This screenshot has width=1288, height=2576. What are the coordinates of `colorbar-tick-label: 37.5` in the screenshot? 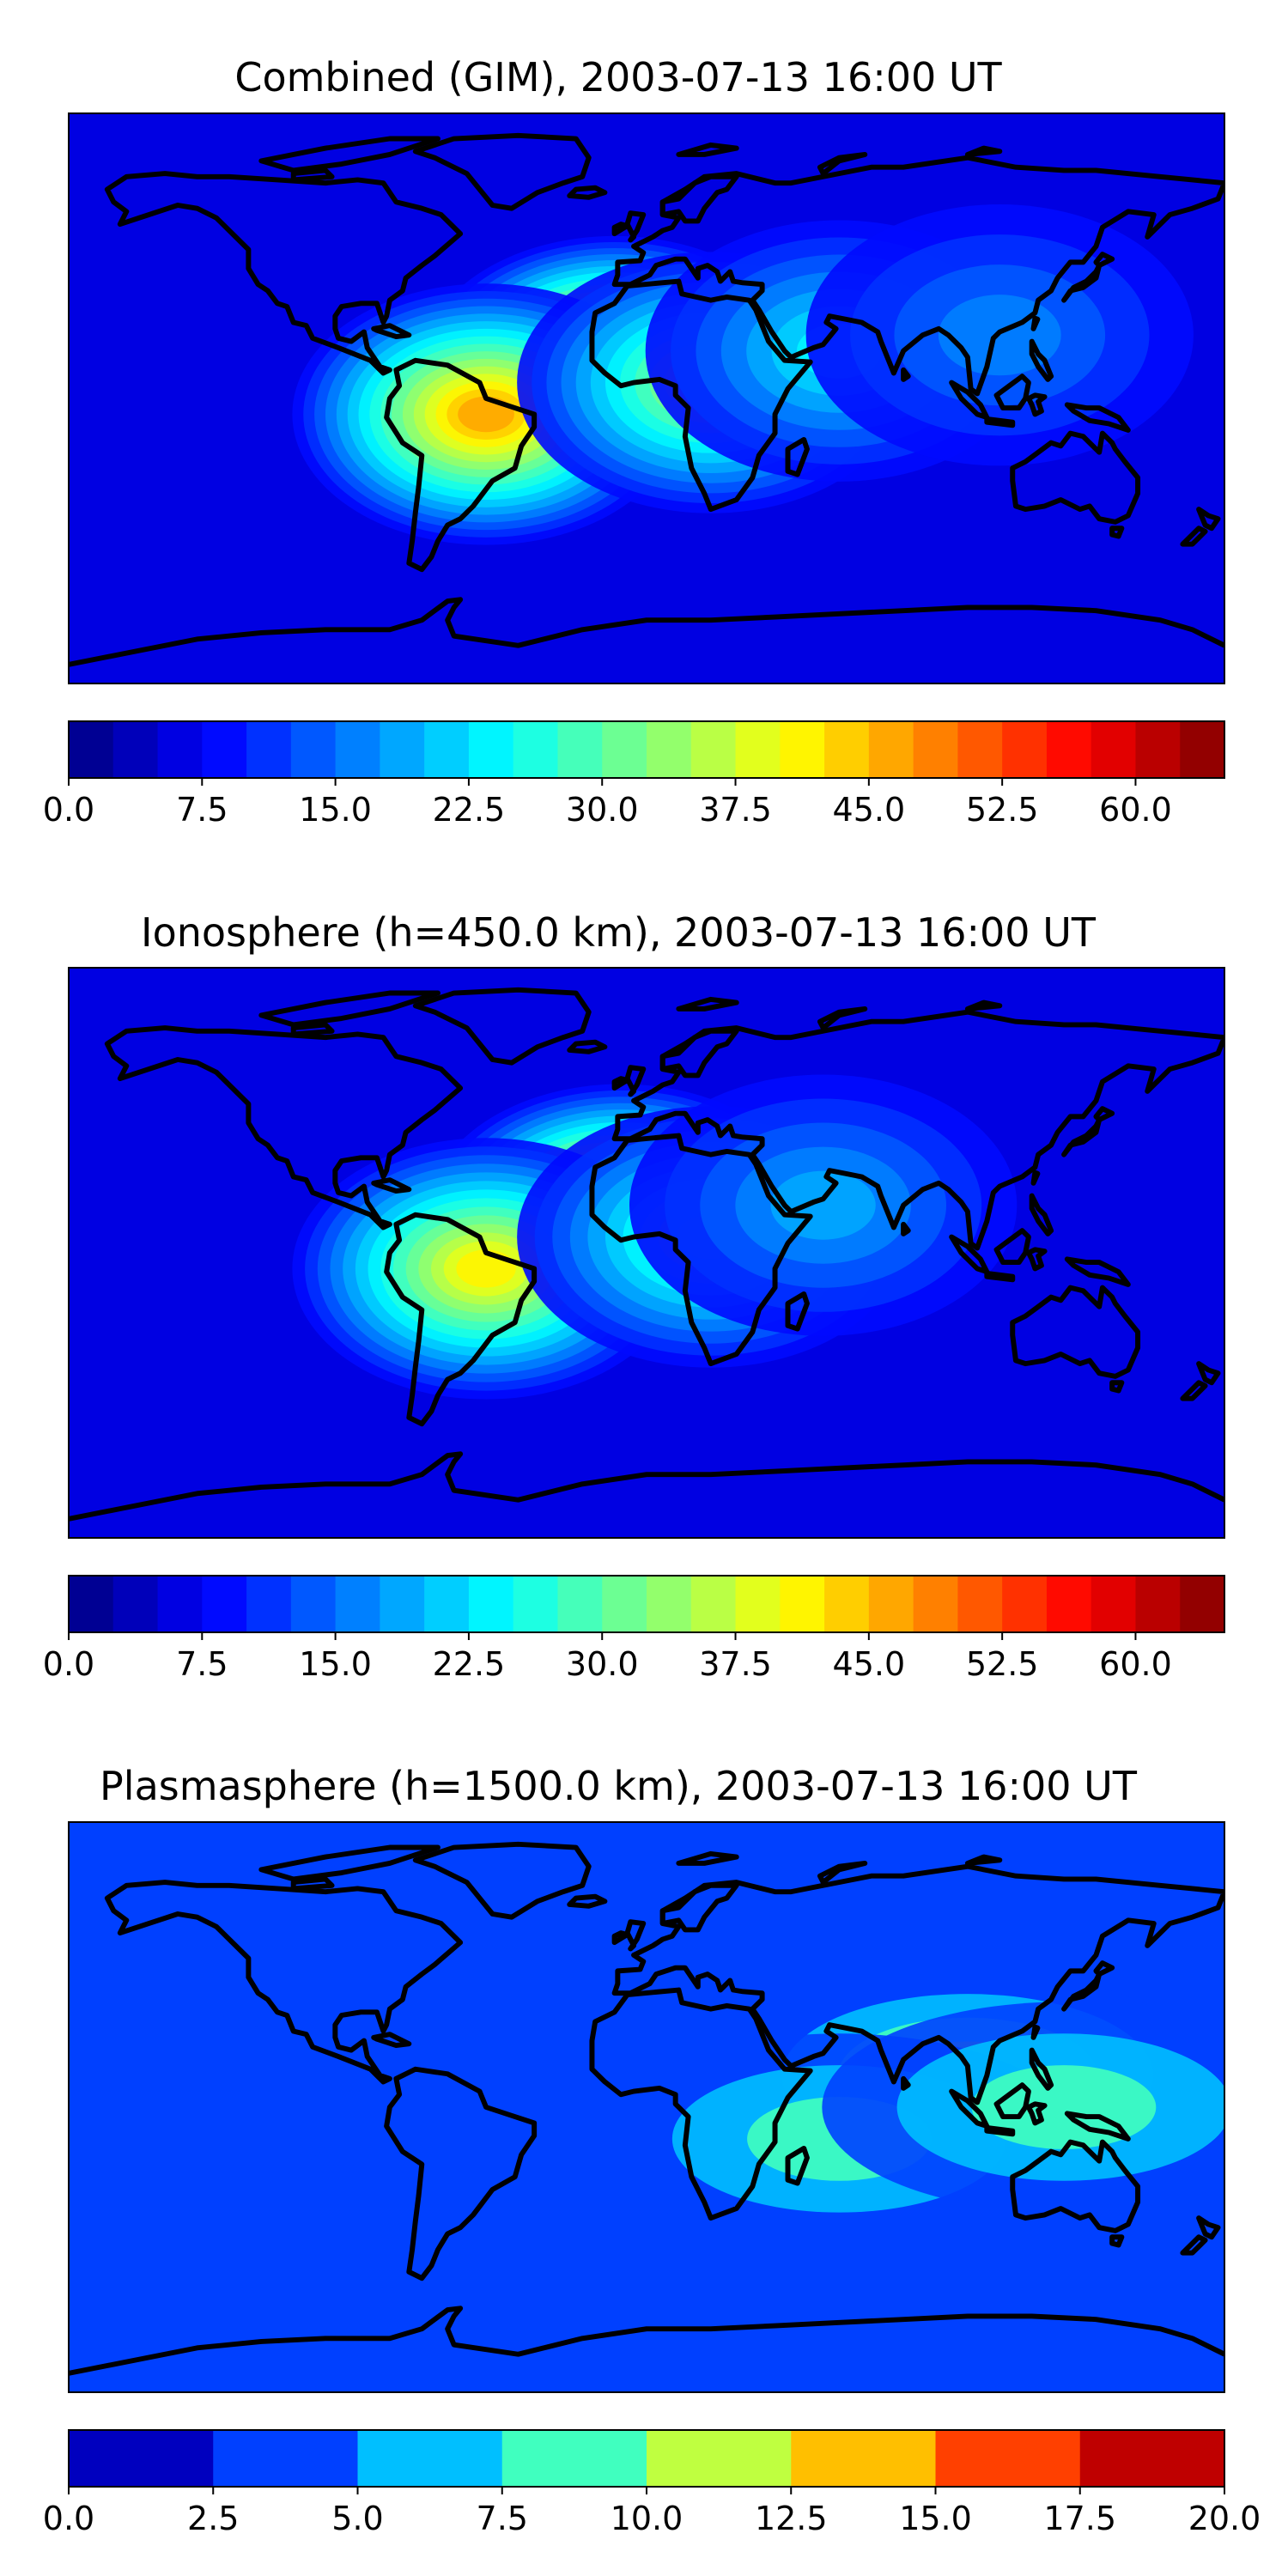 It's located at (735, 1664).